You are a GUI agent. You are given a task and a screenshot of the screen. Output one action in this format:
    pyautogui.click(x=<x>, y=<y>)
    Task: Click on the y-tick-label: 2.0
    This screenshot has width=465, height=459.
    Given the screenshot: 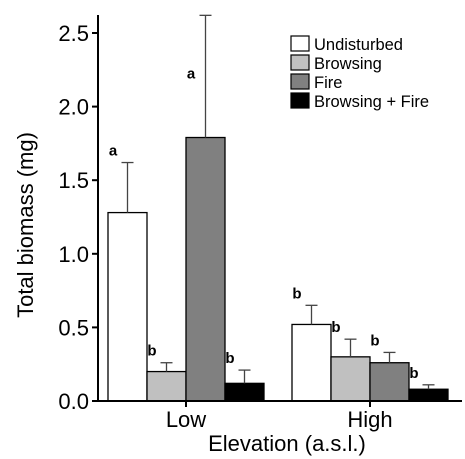 What is the action you would take?
    pyautogui.click(x=73, y=107)
    